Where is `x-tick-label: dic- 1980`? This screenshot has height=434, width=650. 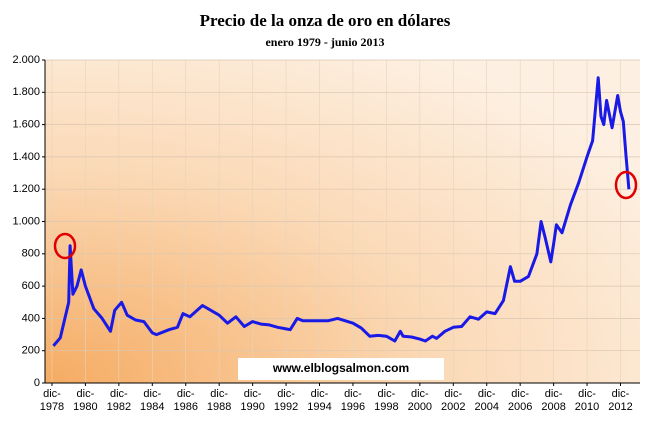
x-tick-label: dic- 1980 is located at coordinates (85, 400).